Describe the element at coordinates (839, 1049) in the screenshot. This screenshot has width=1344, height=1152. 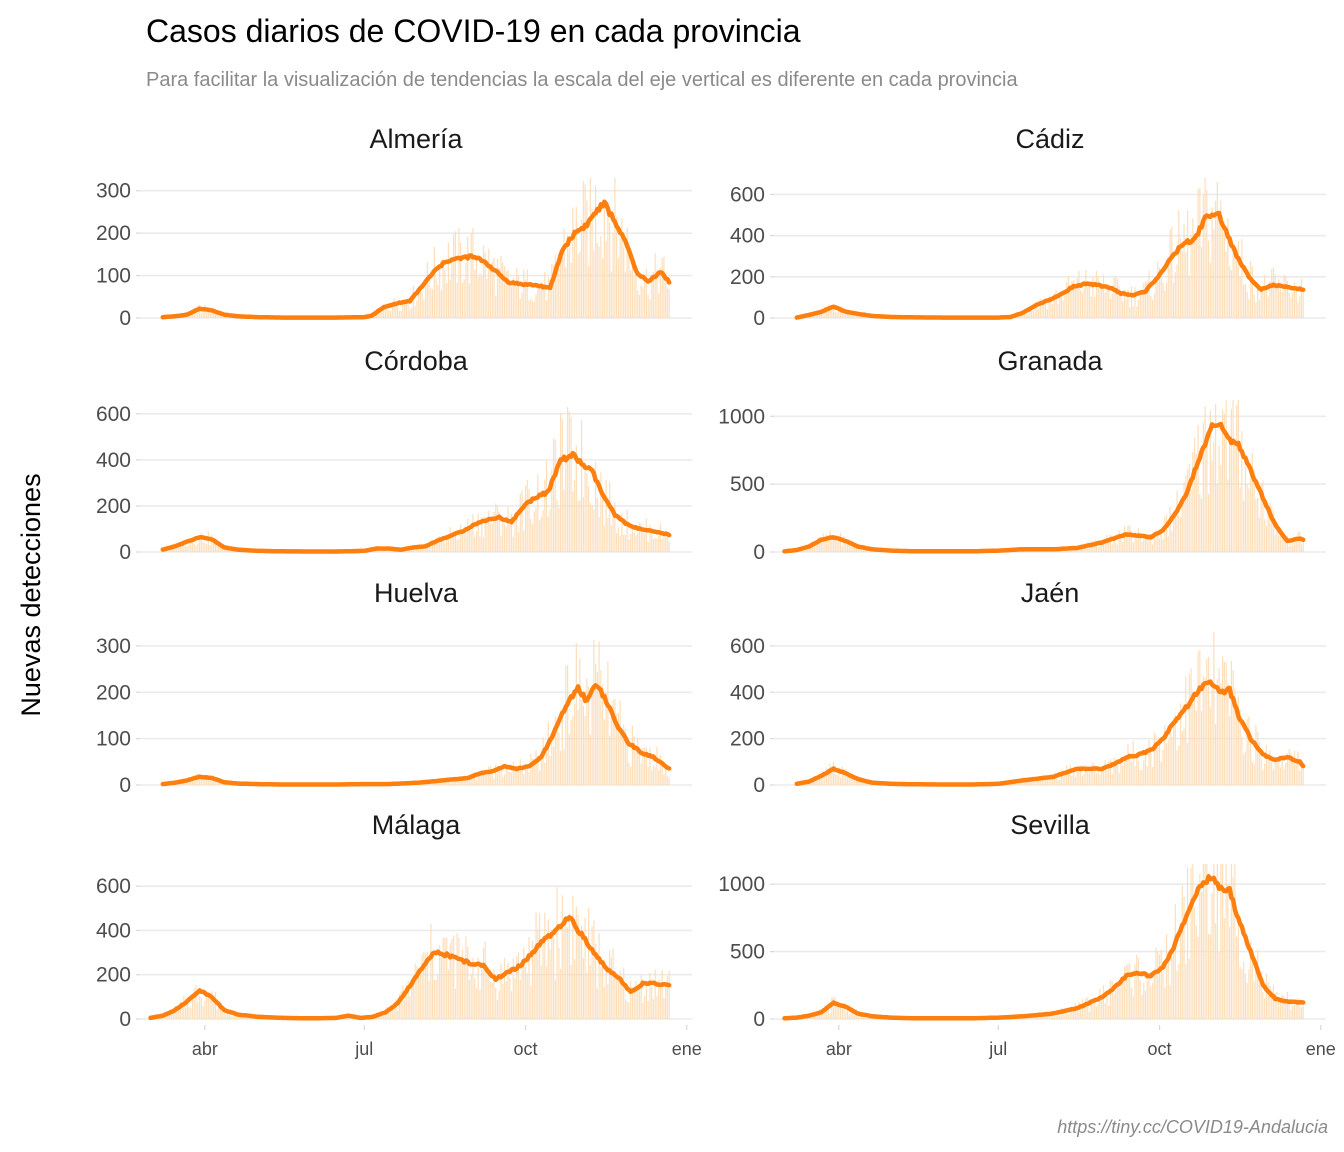
I see `x-tick-label: abr` at that location.